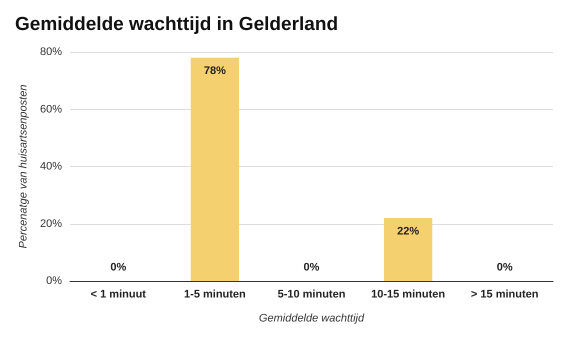  I want to click on data-label: 22%, so click(408, 232).